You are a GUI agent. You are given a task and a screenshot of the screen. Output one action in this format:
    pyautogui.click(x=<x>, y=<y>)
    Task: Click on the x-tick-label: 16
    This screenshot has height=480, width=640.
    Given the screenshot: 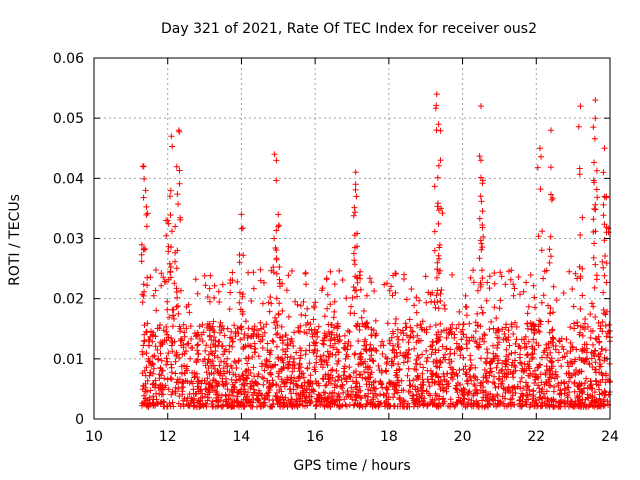 What is the action you would take?
    pyautogui.click(x=315, y=437)
    